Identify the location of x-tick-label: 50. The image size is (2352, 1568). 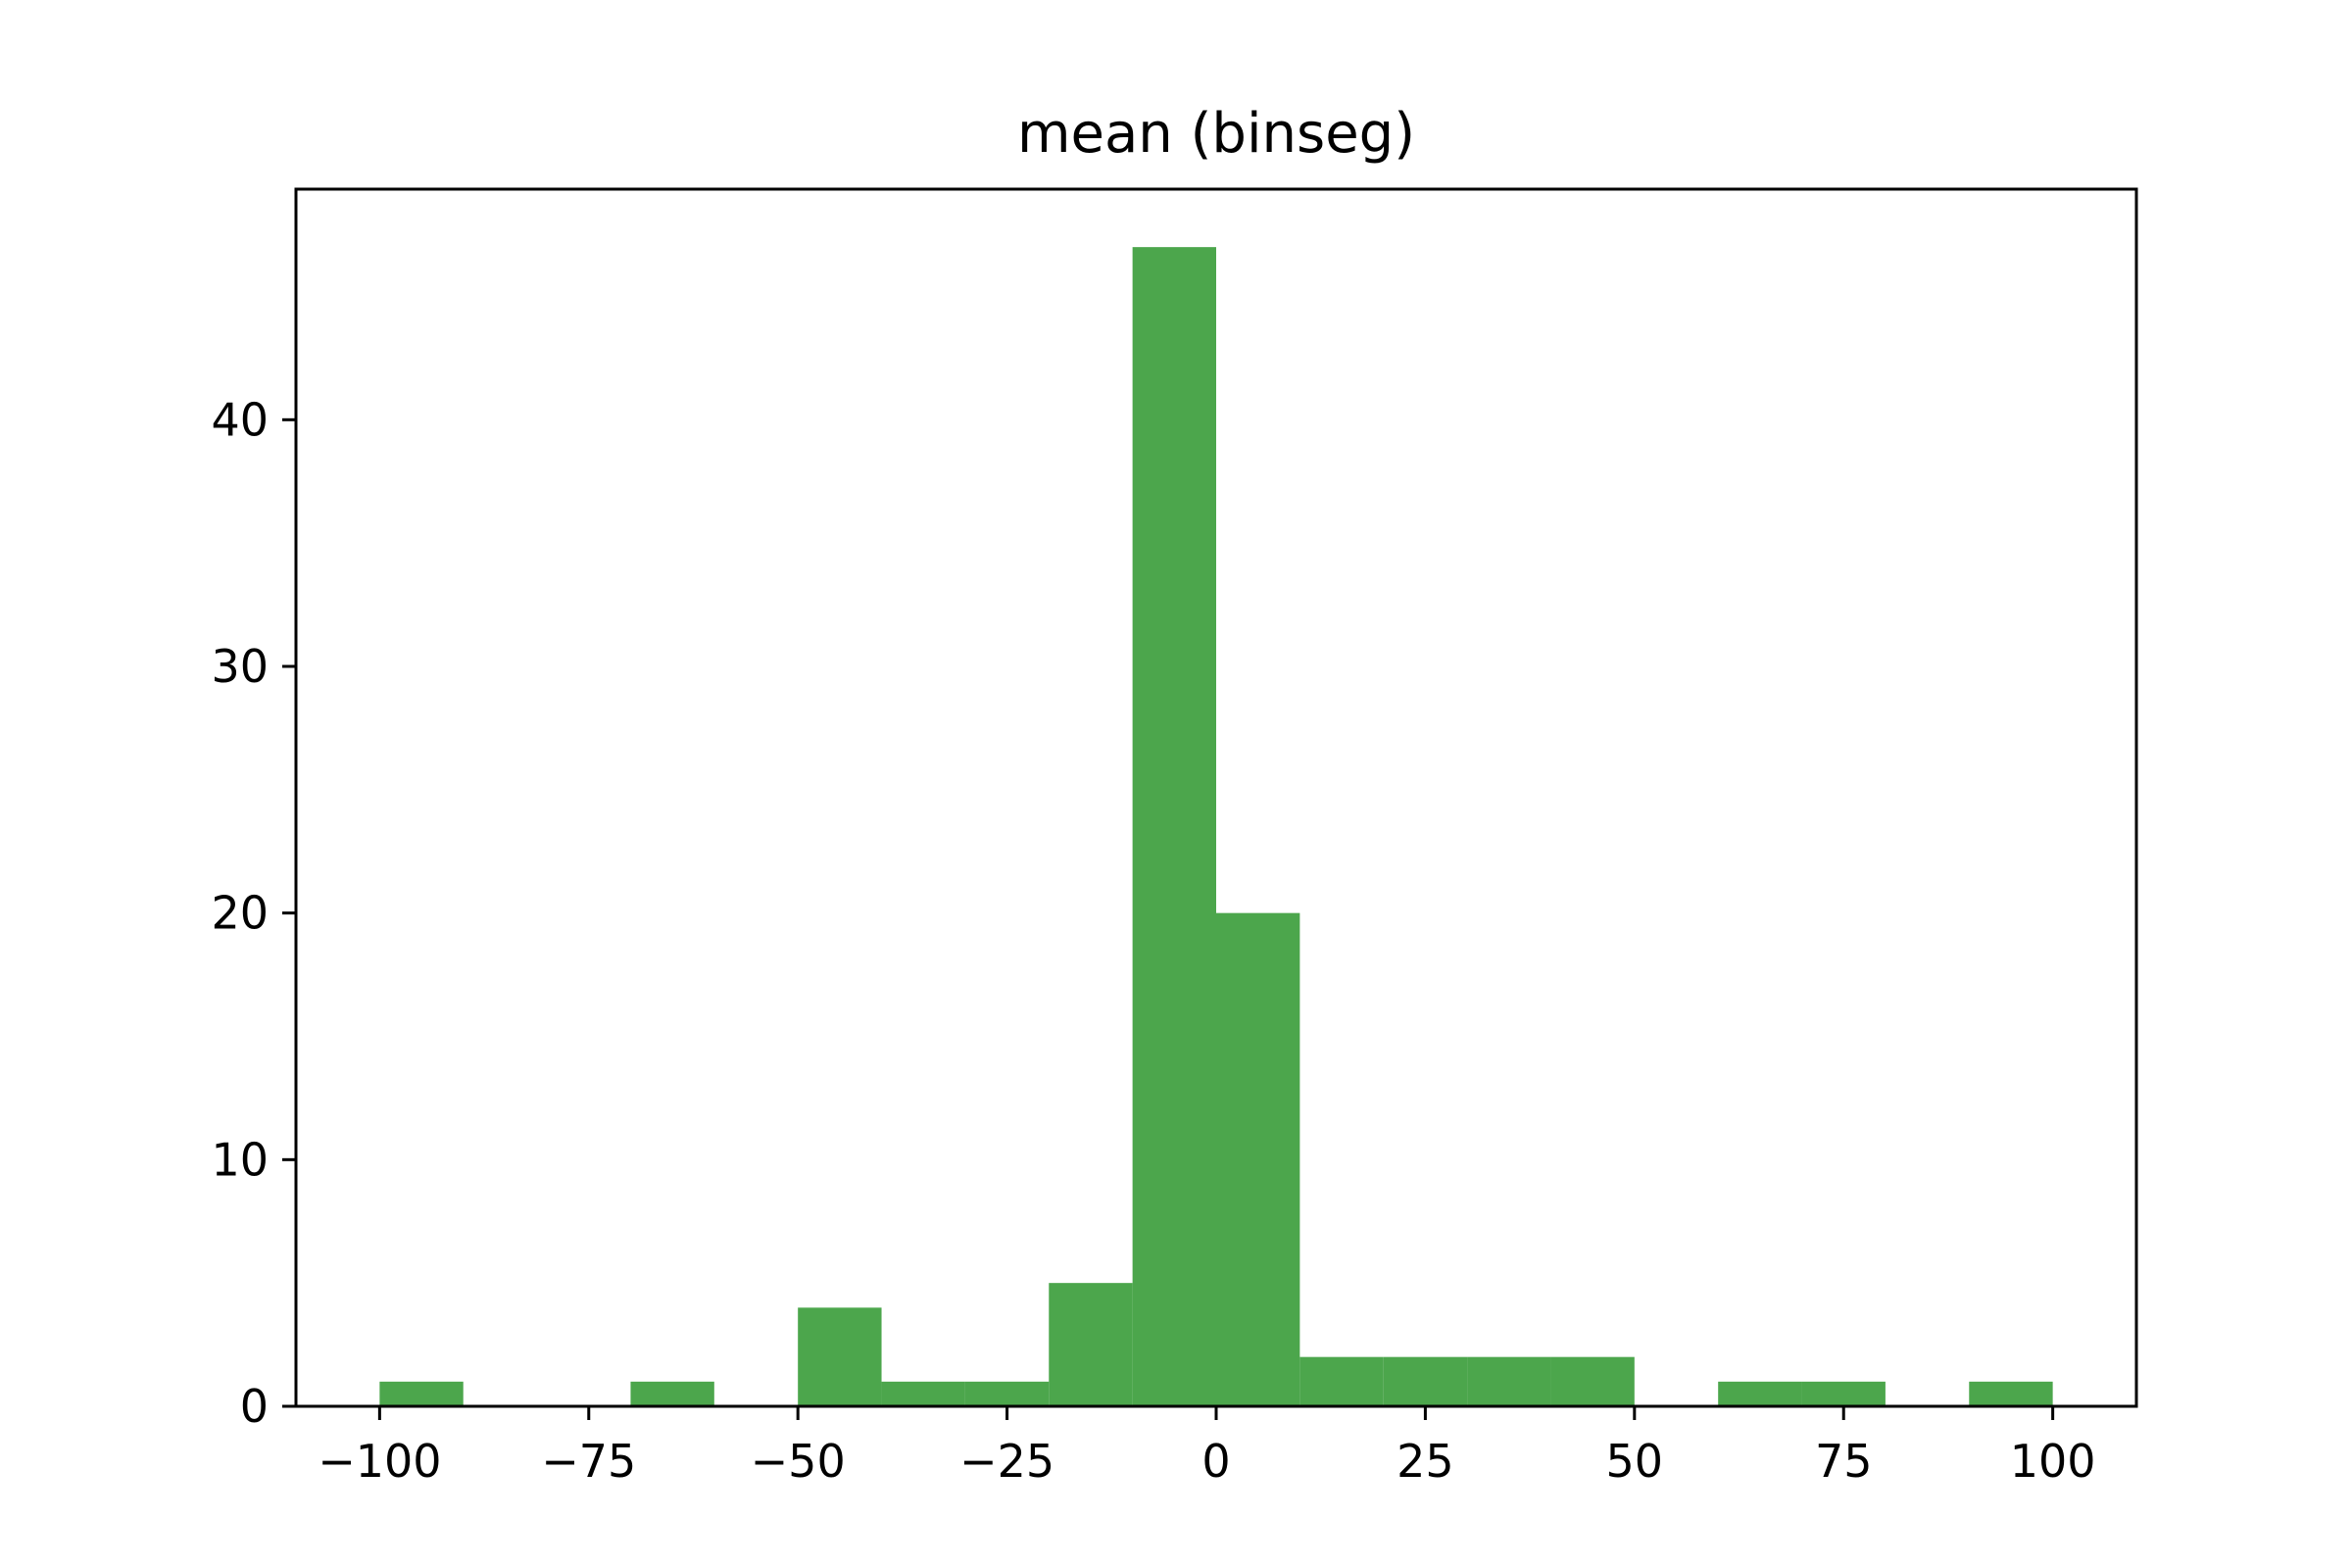
(1635, 1461).